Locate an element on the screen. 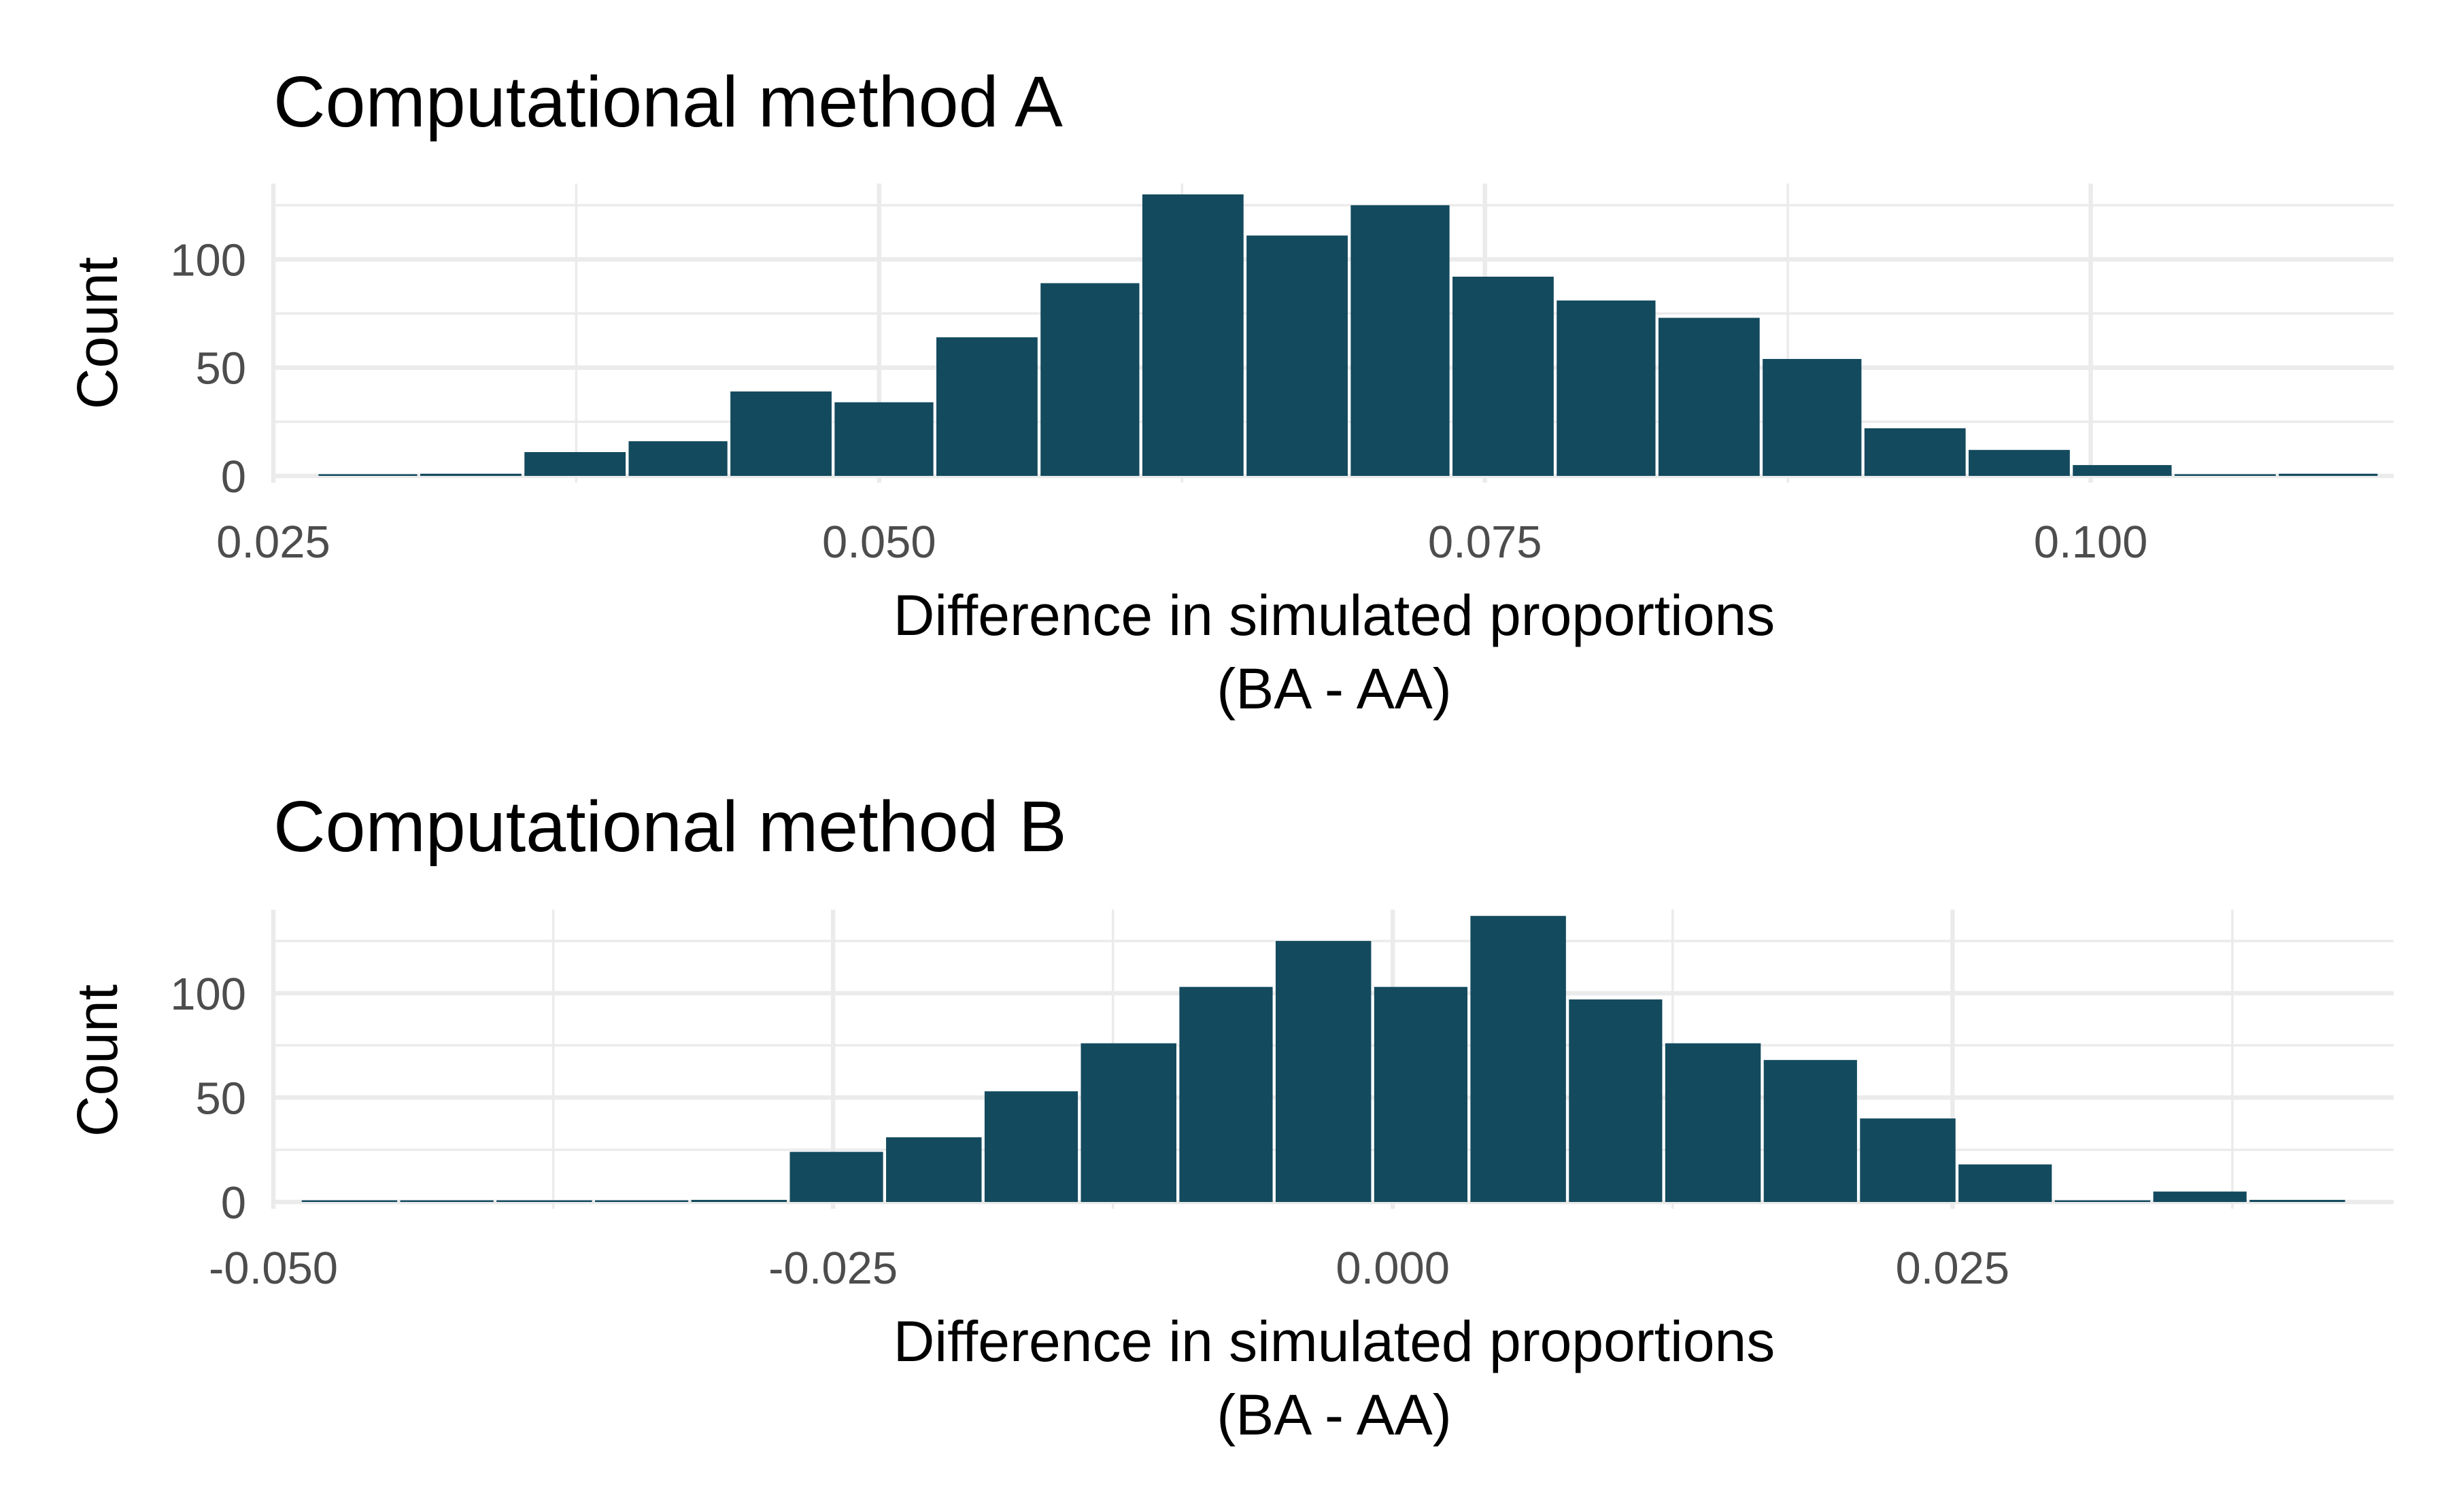 The height and width of the screenshot is (1512, 2448). y-tick-labels-method-a: 0 50 100 is located at coordinates (208, 368).